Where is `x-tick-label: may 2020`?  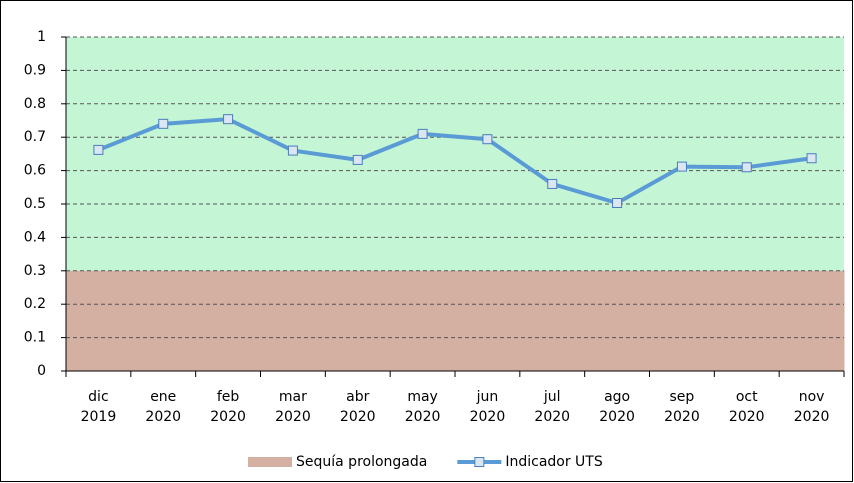 x-tick-label: may 2020 is located at coordinates (423, 407).